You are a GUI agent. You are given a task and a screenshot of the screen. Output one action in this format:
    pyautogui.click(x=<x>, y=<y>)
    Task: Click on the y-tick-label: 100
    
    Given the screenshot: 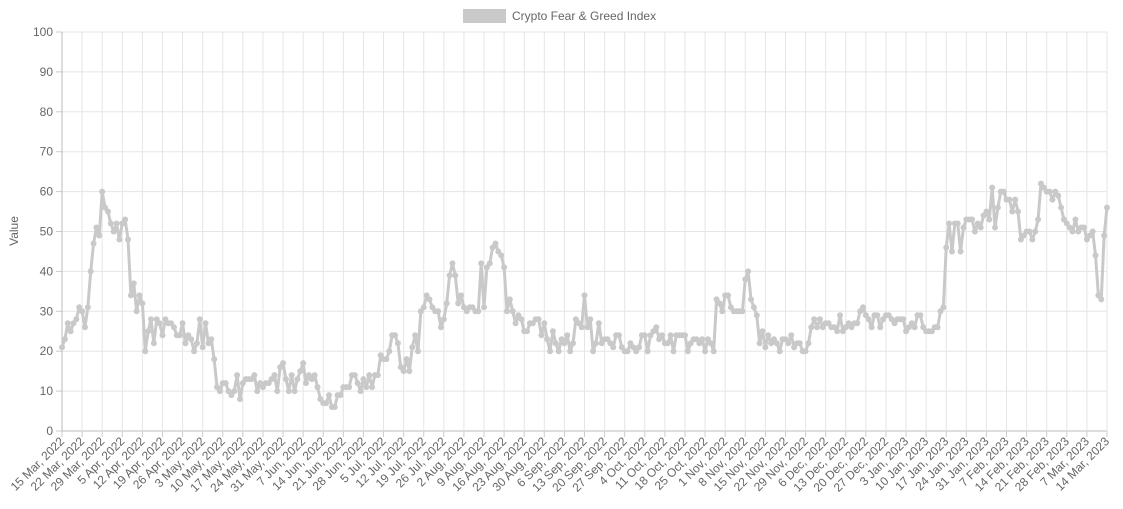 What is the action you would take?
    pyautogui.click(x=43, y=32)
    